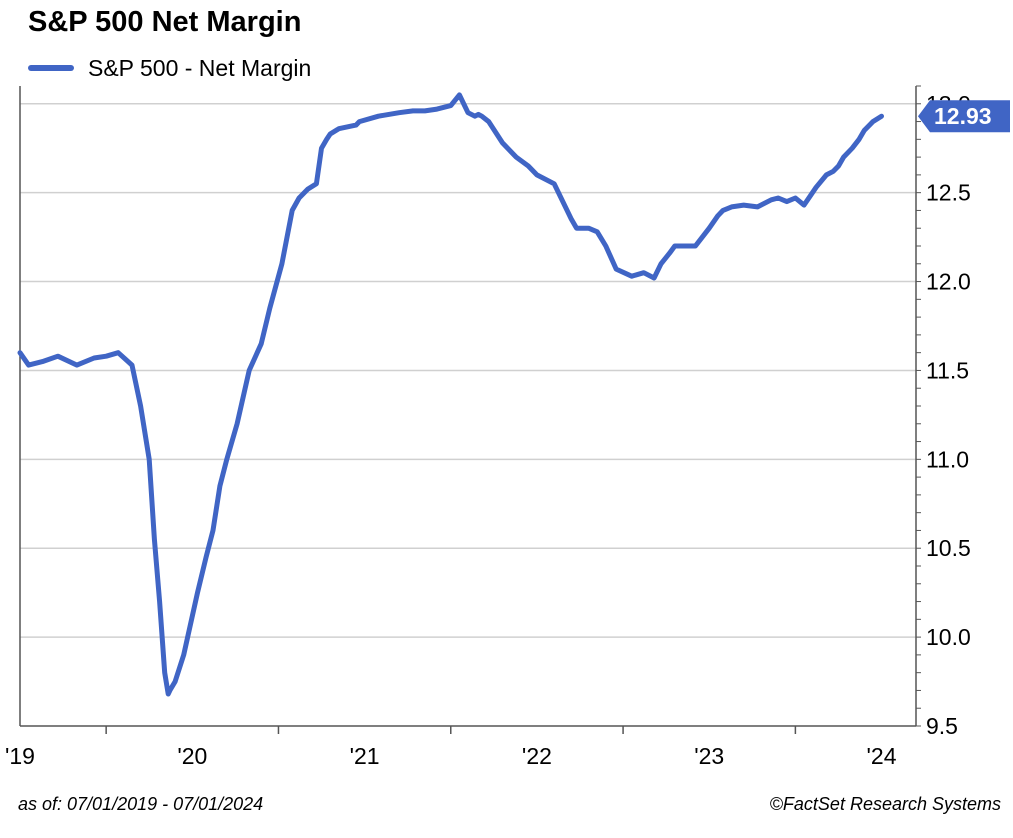 Image resolution: width=1013 pixels, height=838 pixels. I want to click on legend-swatch, so click(51, 68).